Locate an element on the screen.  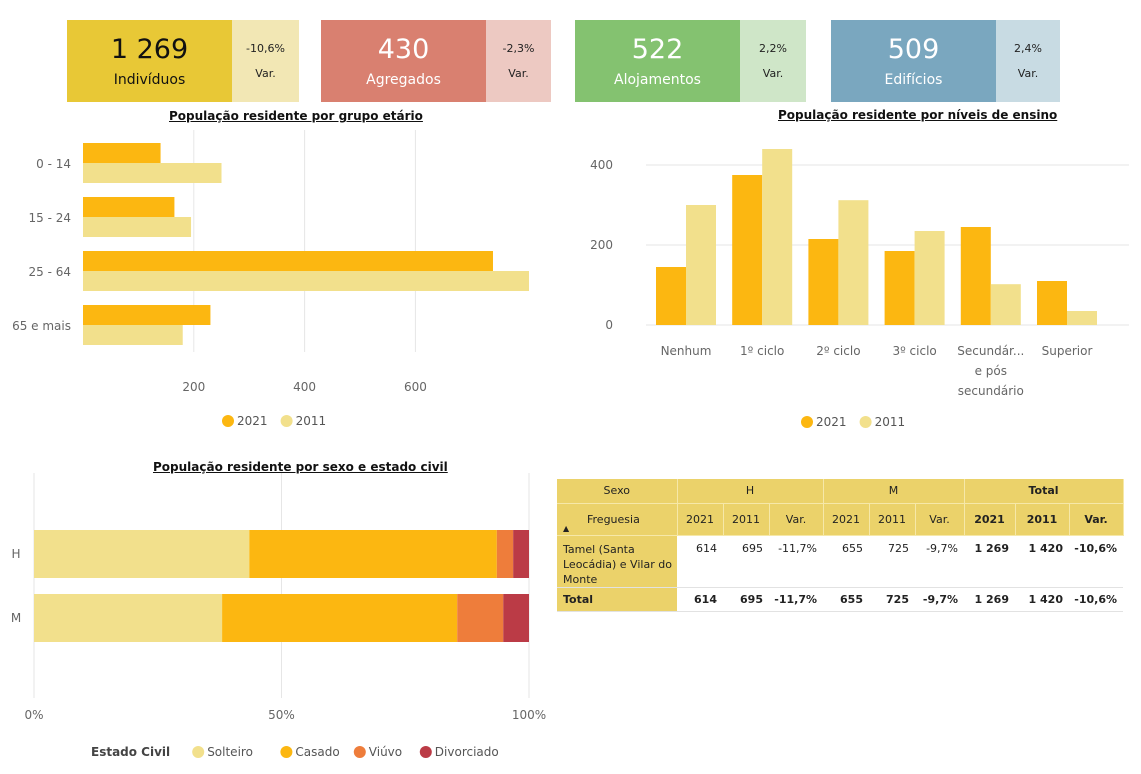
header-freguesia: Freguesia ▲ is located at coordinates (617, 519).